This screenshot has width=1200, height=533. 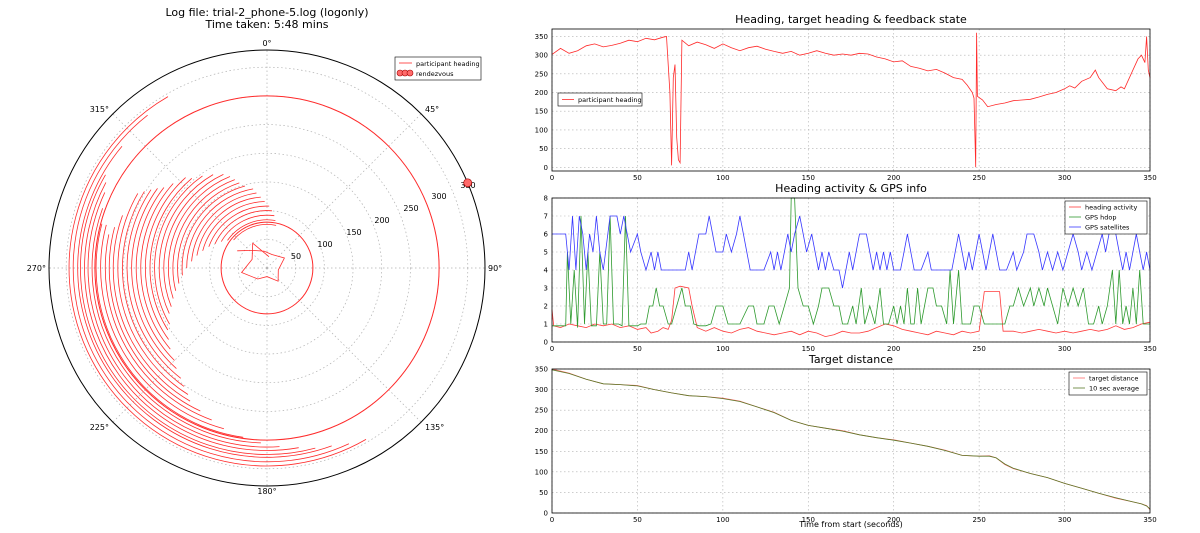 What do you see at coordinates (1149, 178) in the screenshot?
I see `p1-xtick-350: 350` at bounding box center [1149, 178].